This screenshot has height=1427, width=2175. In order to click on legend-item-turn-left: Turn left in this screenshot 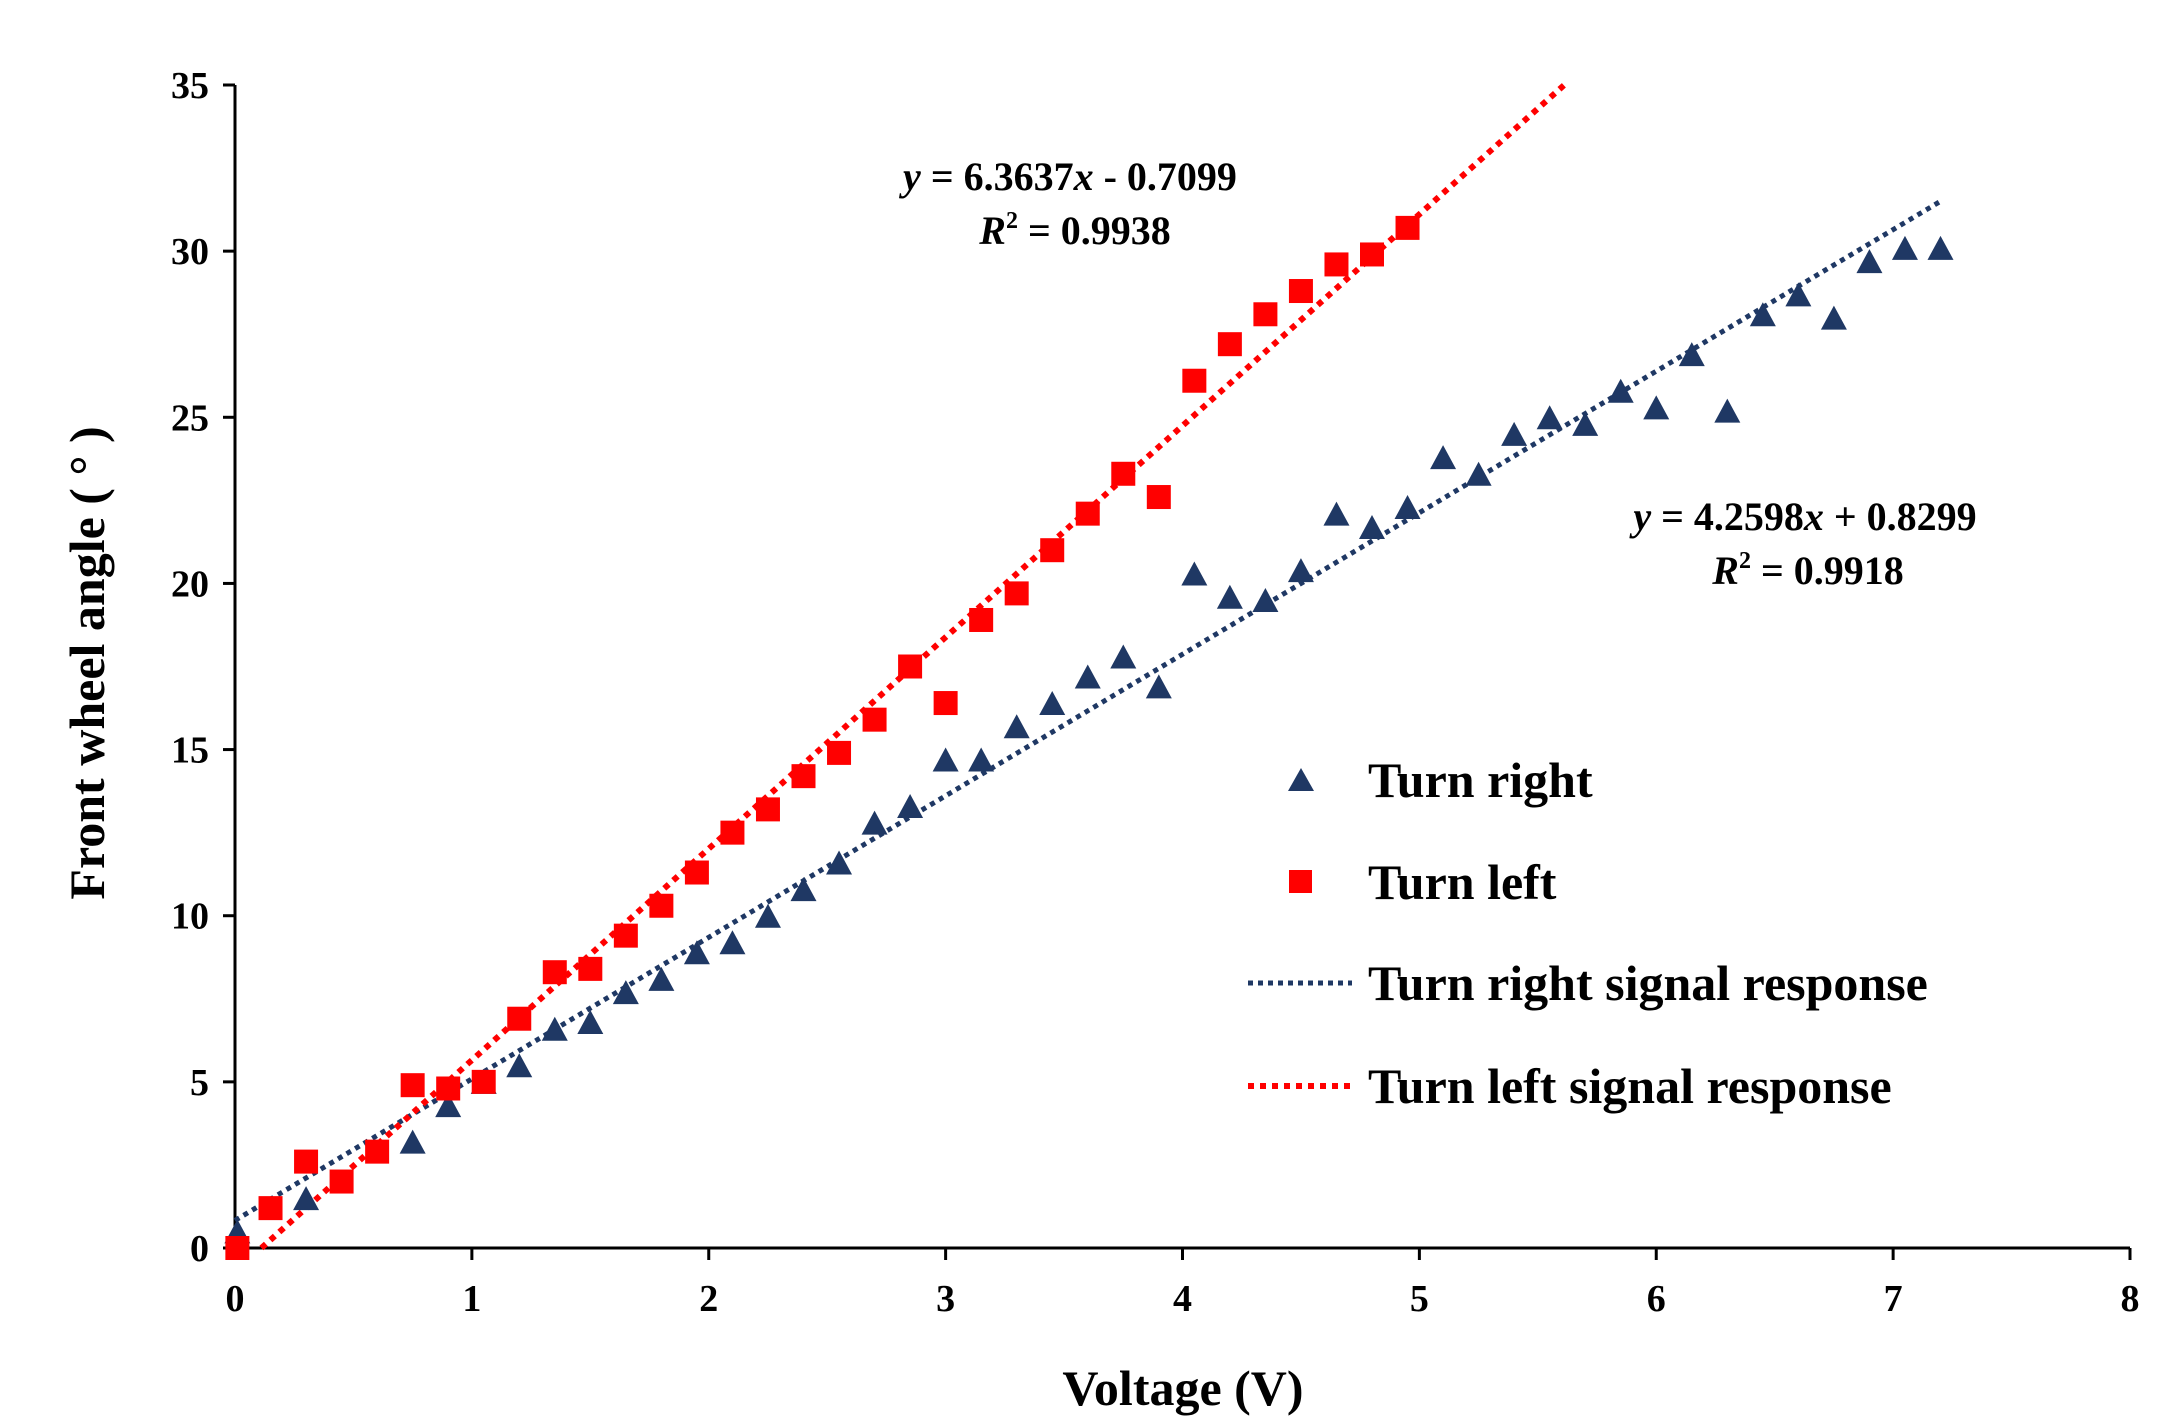, I will do `click(1423, 882)`.